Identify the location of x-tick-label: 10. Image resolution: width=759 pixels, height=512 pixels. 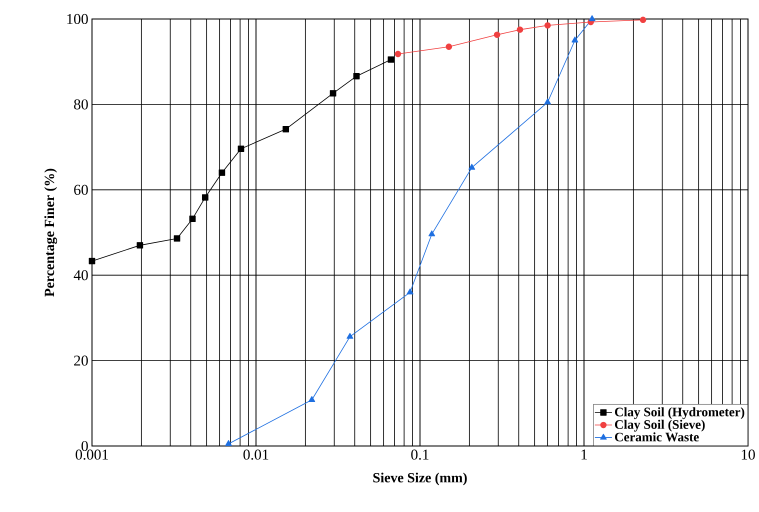
(748, 455).